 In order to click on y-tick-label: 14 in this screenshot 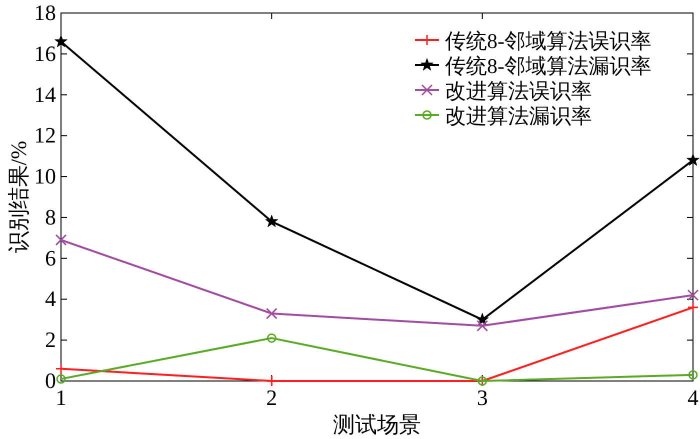, I will do `click(45, 94)`.